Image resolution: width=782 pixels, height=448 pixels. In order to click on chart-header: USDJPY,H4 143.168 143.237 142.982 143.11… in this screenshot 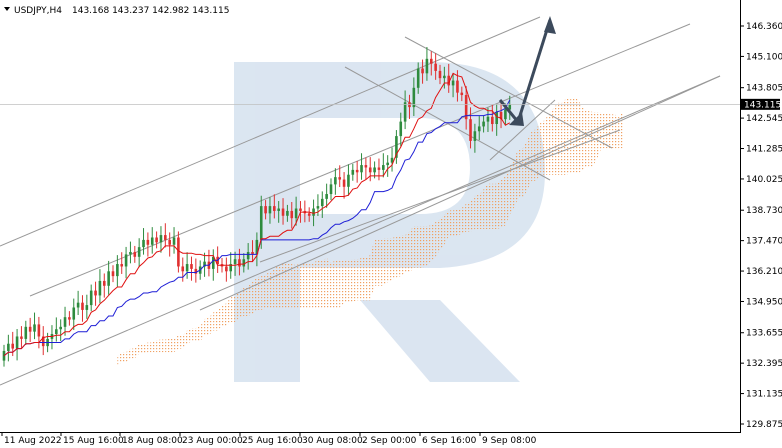, I will do `click(116, 11)`.